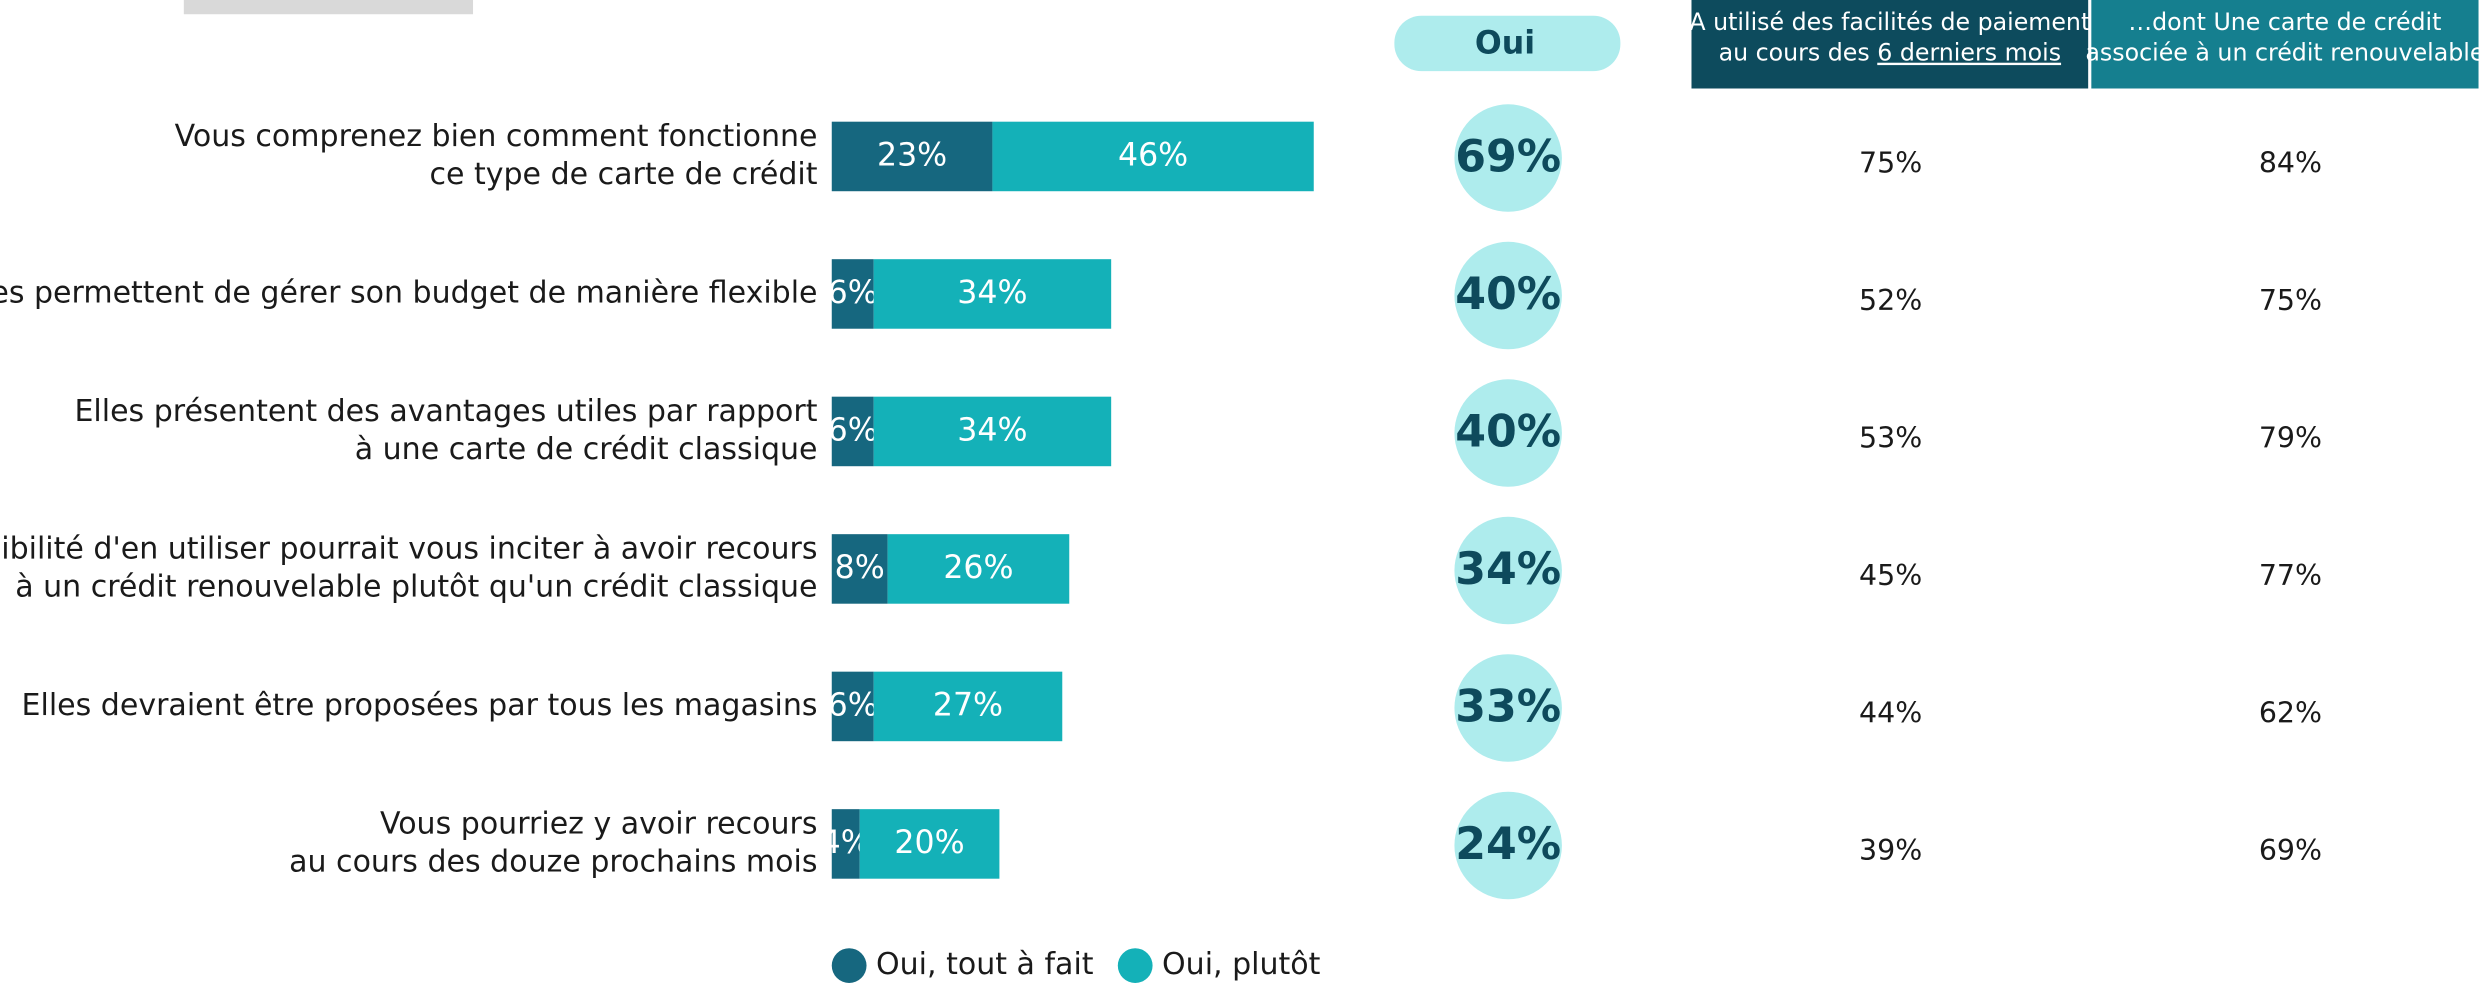  I want to click on total-label: 24%, so click(1508, 844).